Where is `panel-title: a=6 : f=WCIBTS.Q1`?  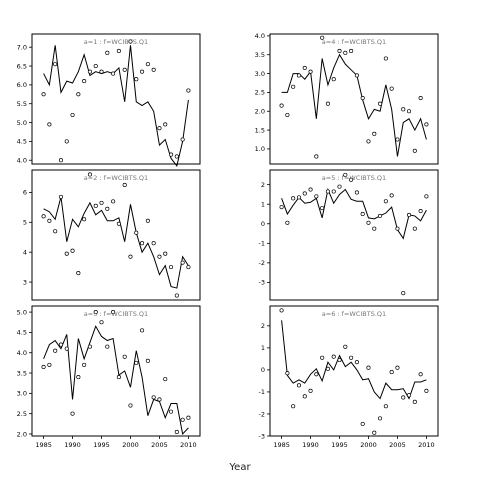 panel-title: a=6 : f=WCIBTS.Q1 is located at coordinates (354, 314).